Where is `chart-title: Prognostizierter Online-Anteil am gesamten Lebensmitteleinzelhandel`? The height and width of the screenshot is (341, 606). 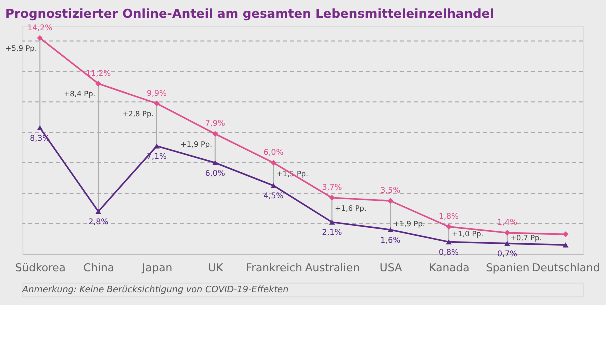 chart-title: Prognostizierter Online-Anteil am gesamten Lebensmitteleinzelhandel is located at coordinates (249, 14).